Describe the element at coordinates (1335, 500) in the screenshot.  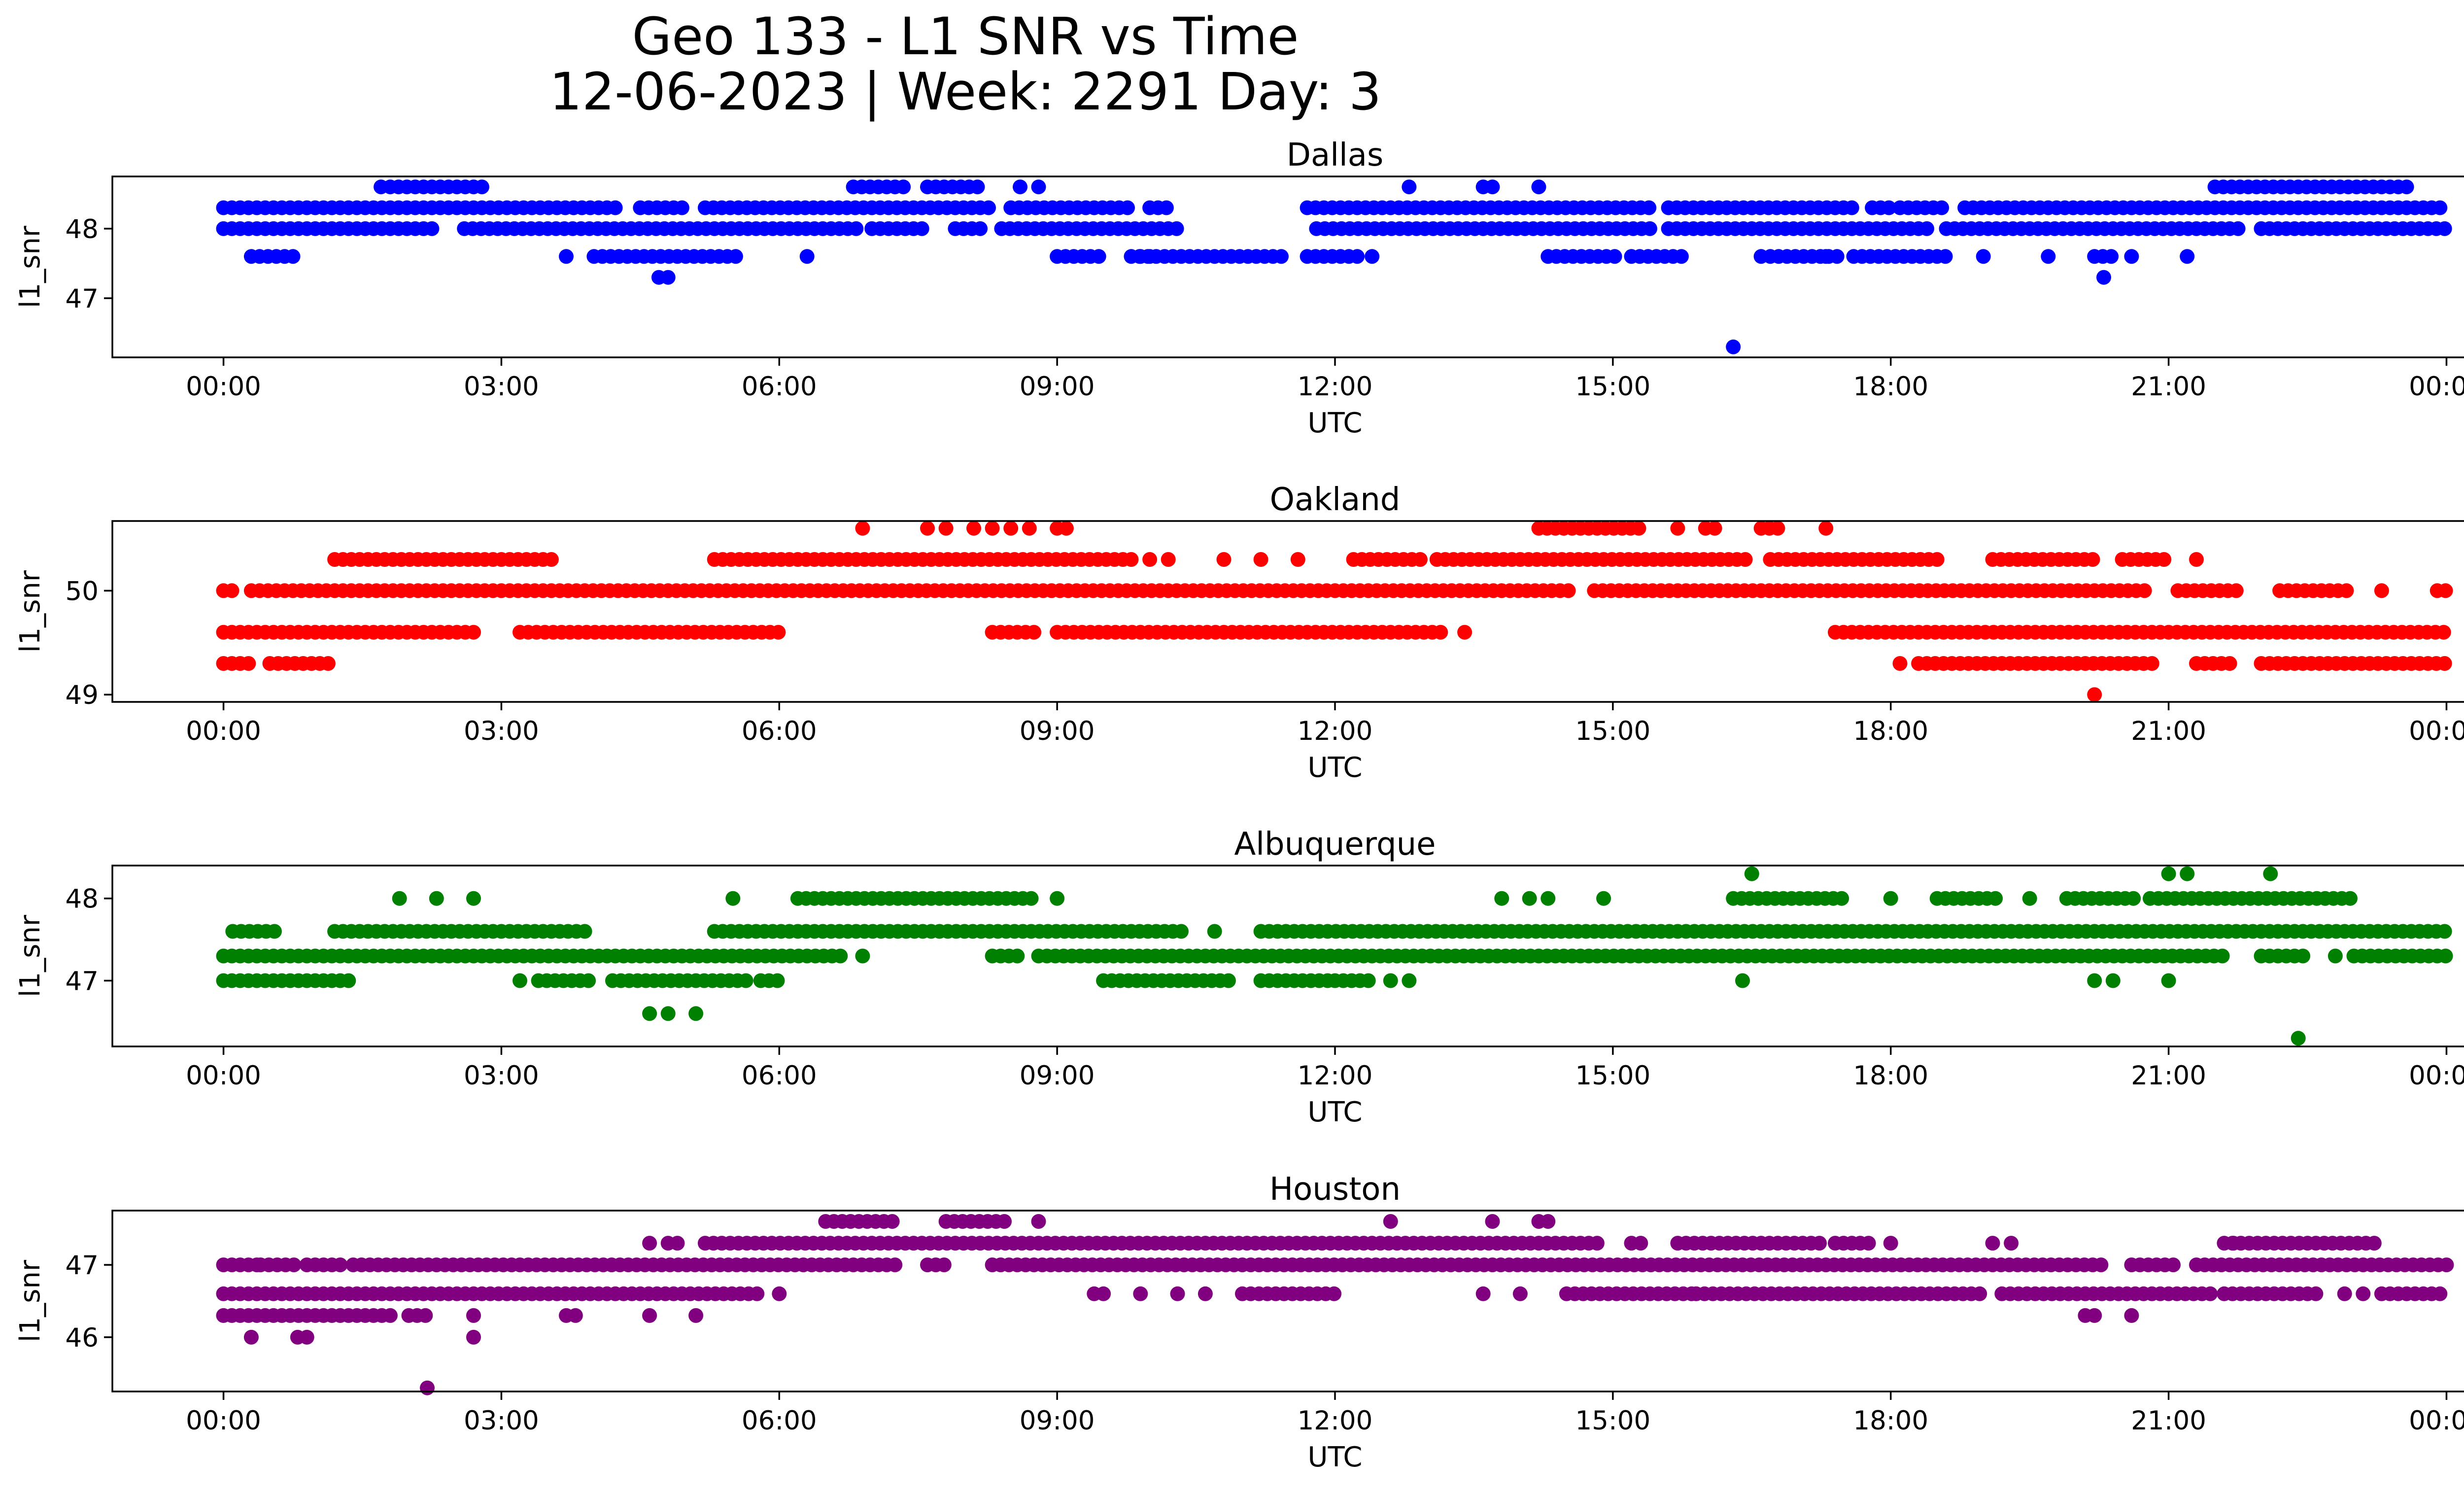
I see `panel-title-oakland: Oakland` at that location.